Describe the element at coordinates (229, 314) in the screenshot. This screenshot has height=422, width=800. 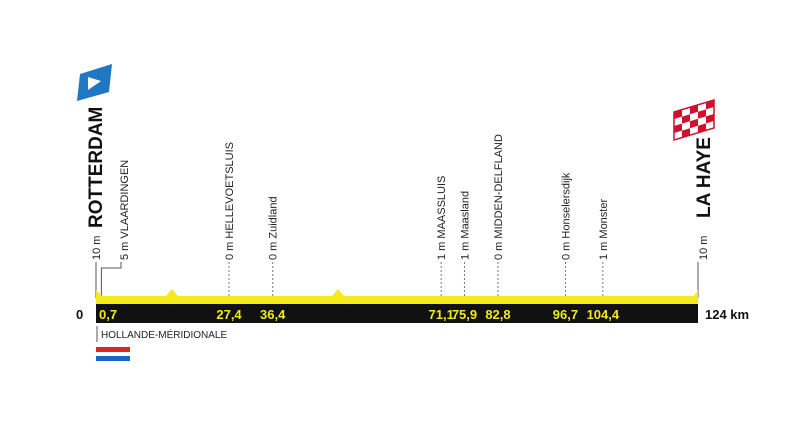
I see `waypoint-km-label: 27,4` at that location.